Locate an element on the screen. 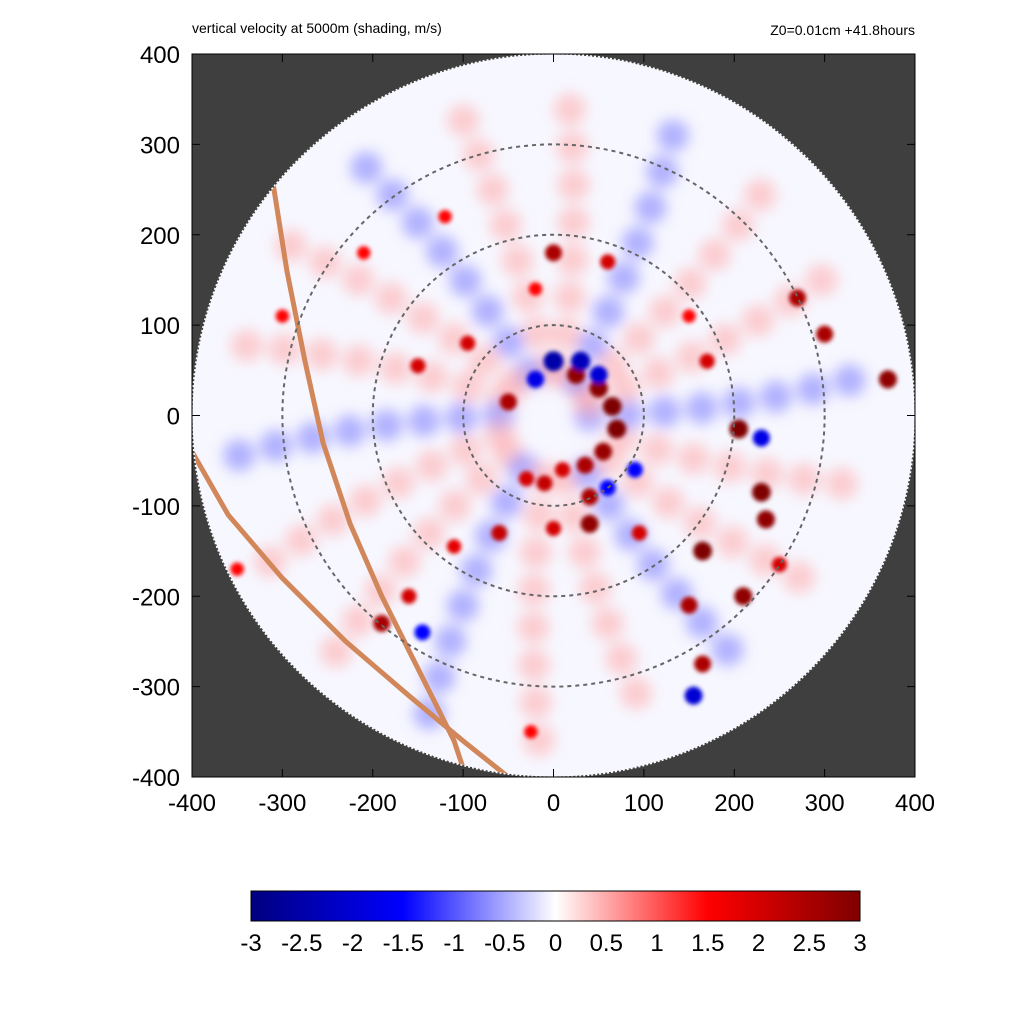 This screenshot has width=1024, height=1024. colorbar-tick-label: -0.5 is located at coordinates (504, 943).